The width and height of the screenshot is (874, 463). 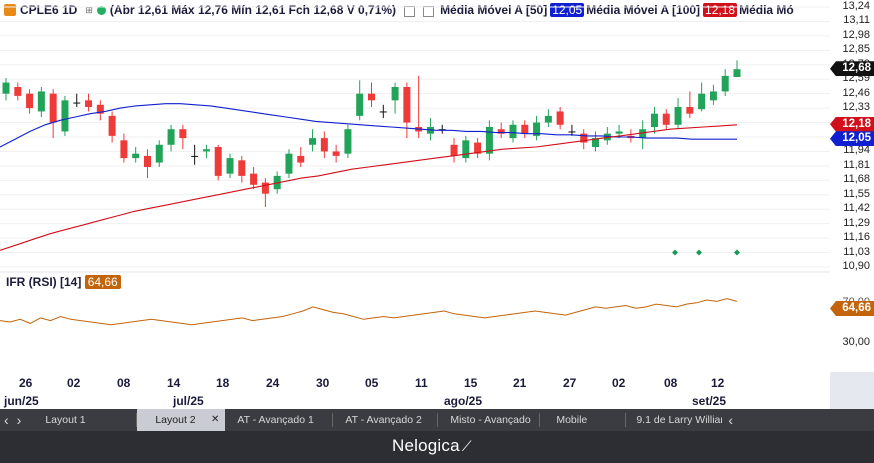 I want to click on brand-logo: Nelogica ⟋, so click(x=432, y=446).